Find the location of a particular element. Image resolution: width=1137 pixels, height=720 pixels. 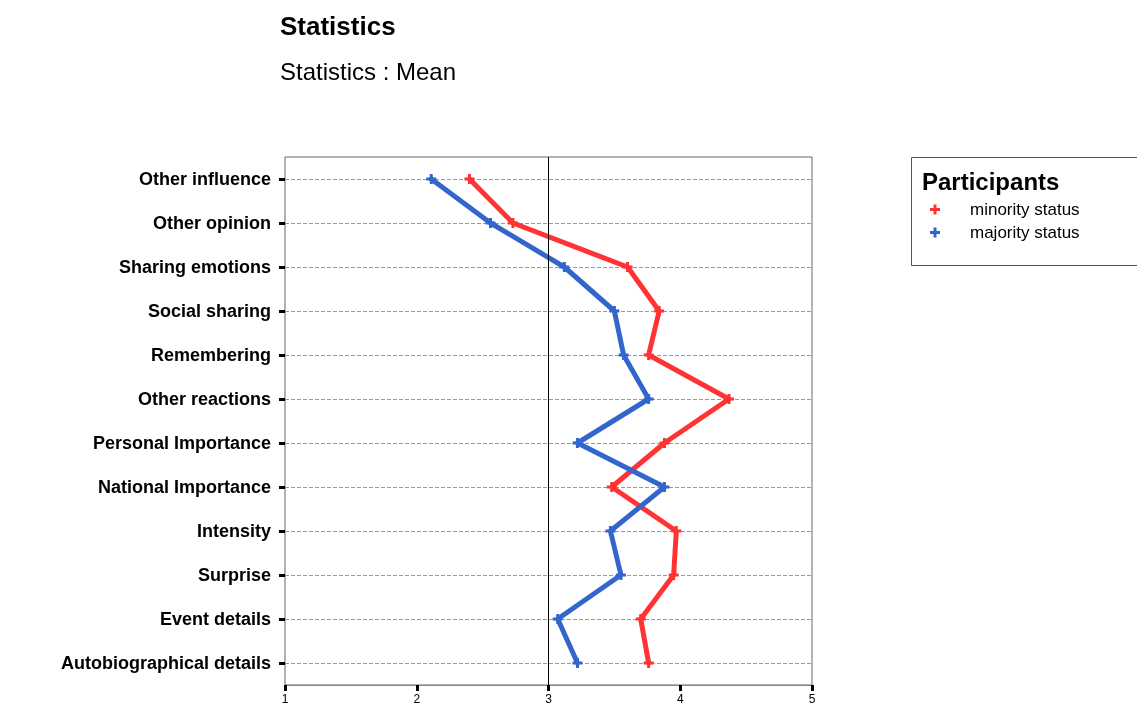

chart-title: Statistics is located at coordinates (338, 26).